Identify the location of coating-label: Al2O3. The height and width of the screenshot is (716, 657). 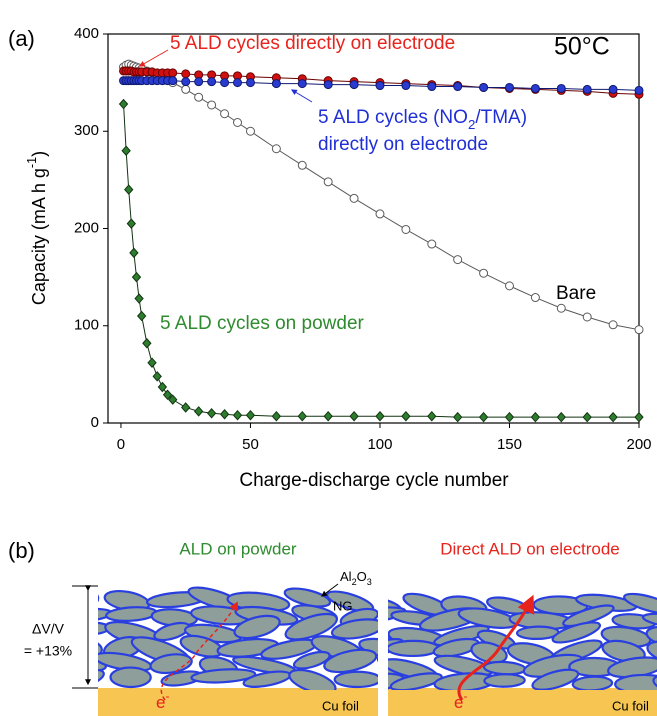
(356, 578).